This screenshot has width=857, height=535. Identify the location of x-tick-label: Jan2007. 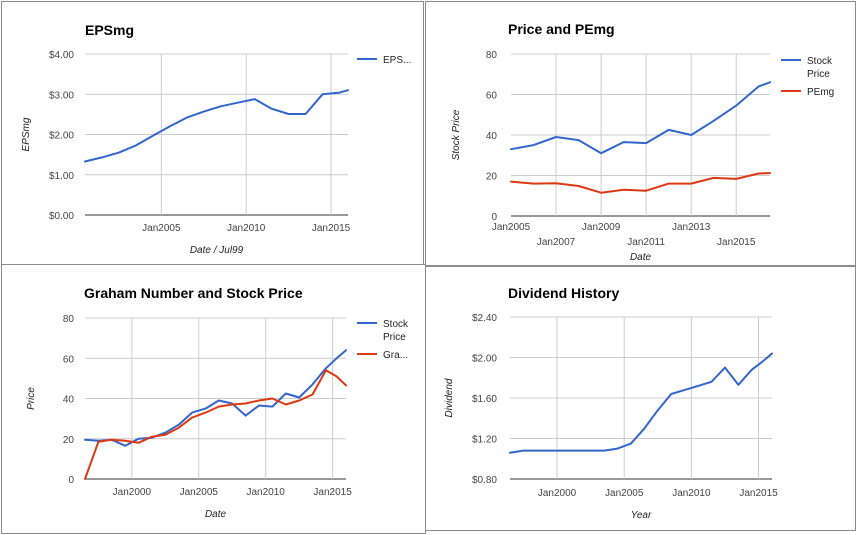
(556, 242).